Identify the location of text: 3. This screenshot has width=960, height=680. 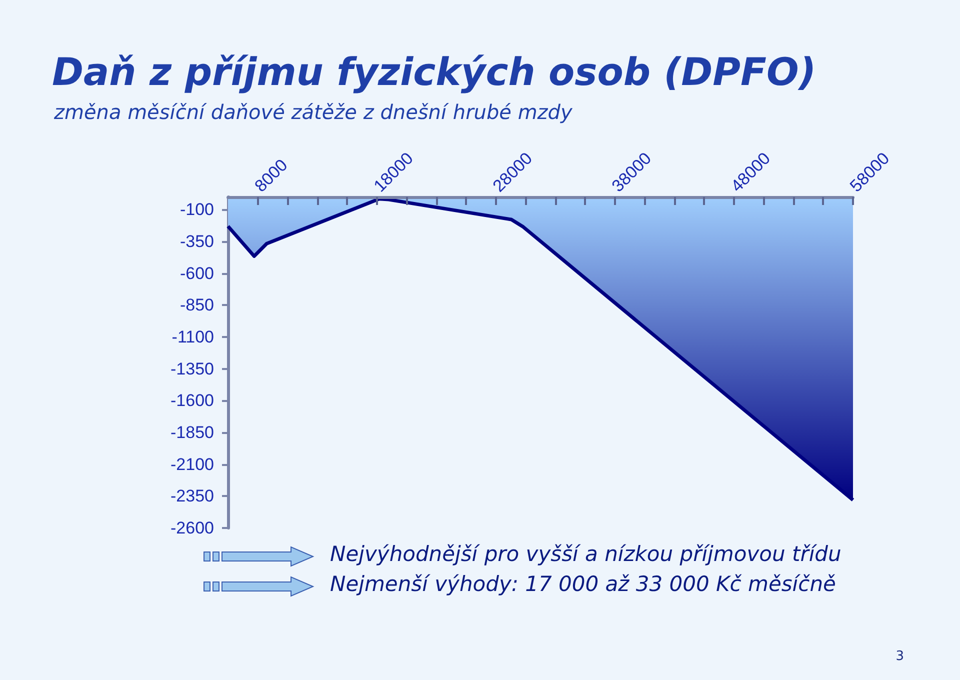
(900, 656).